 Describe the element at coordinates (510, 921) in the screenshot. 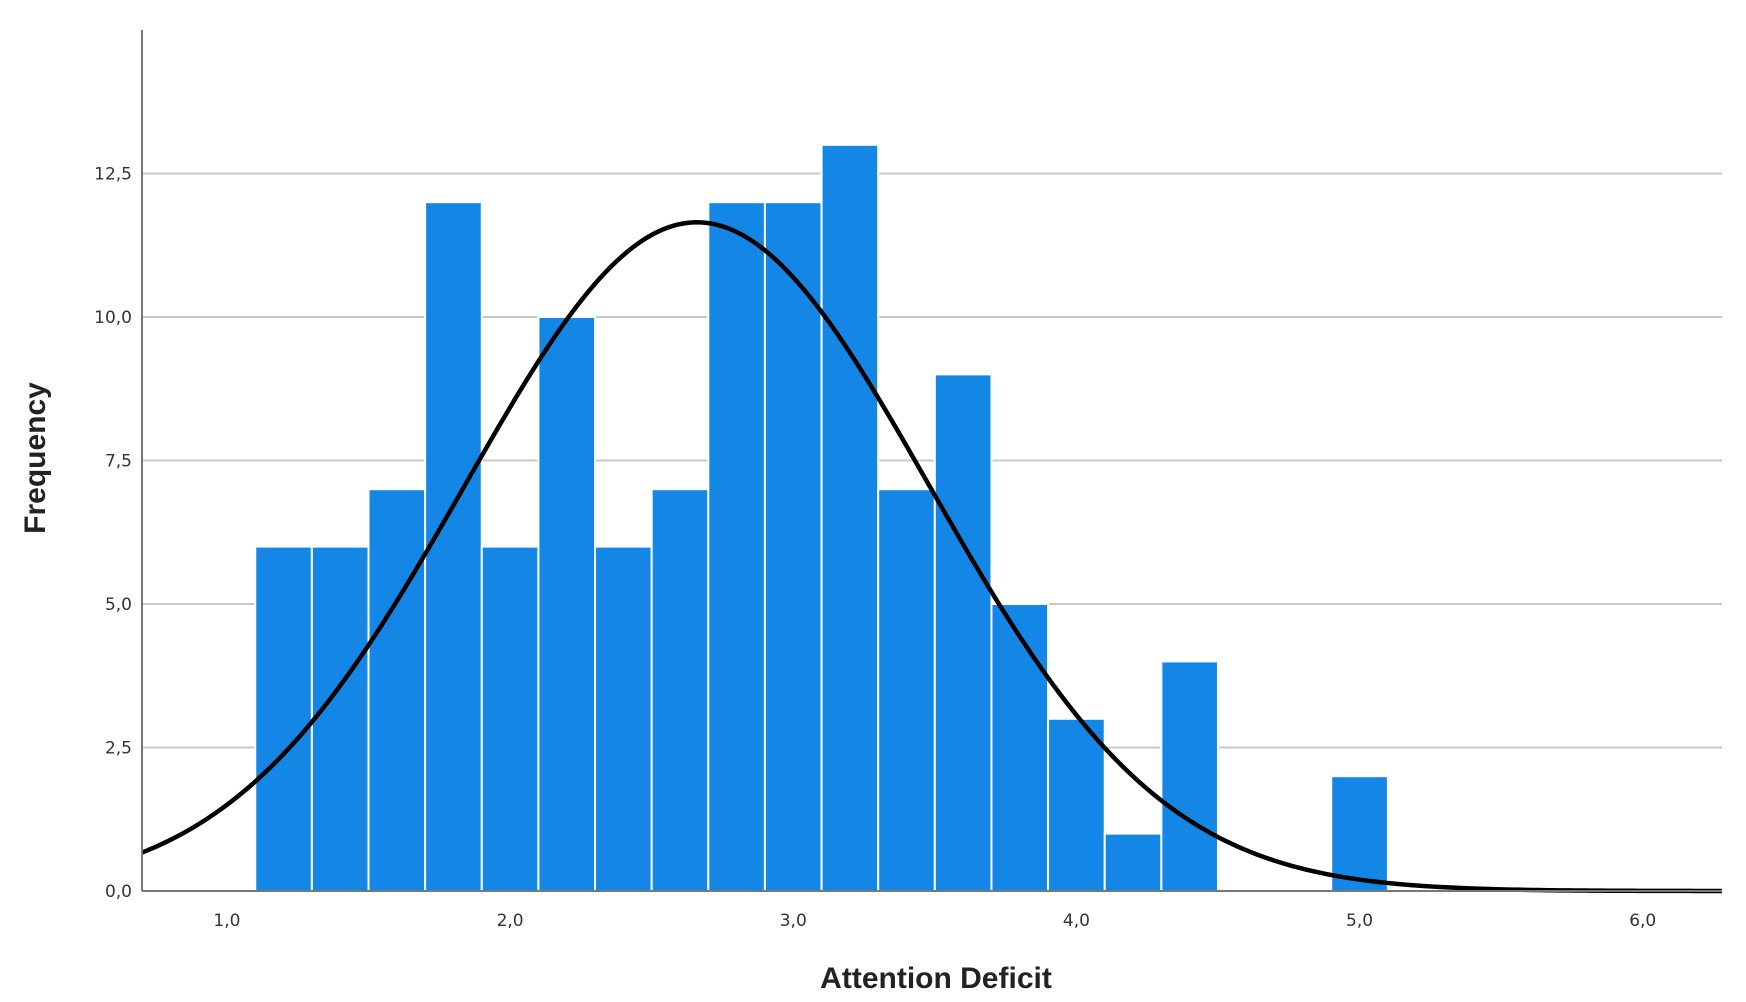

I see `x-tick-label: 2,0` at that location.